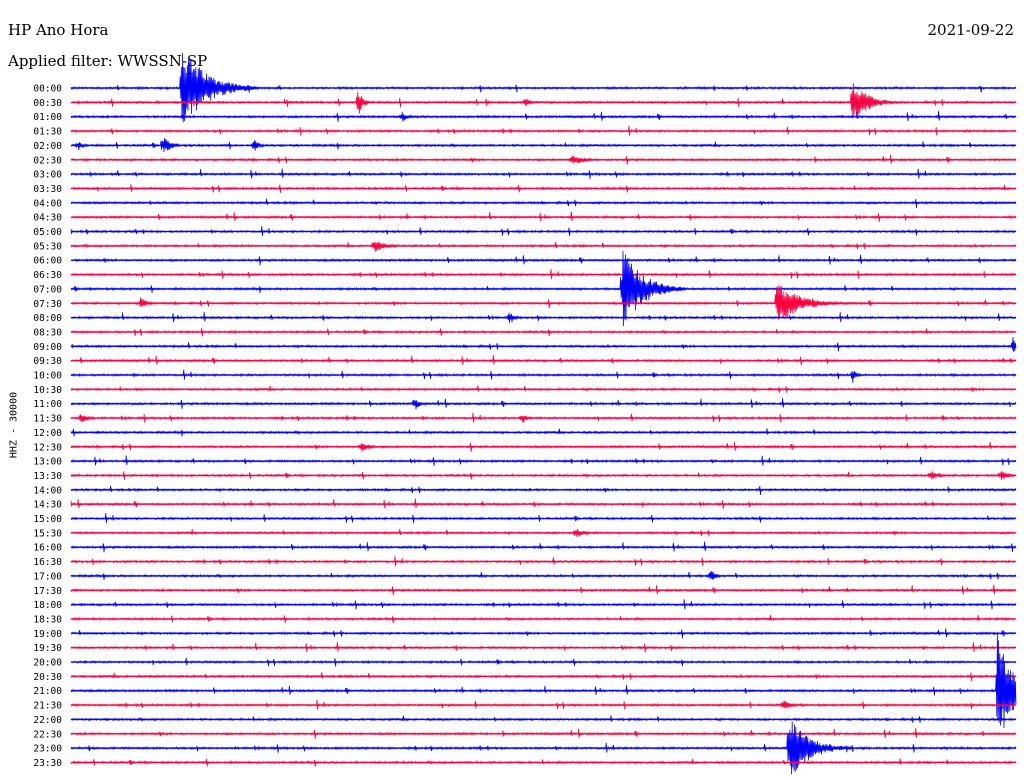  What do you see at coordinates (47, 677) in the screenshot?
I see `row-time-label: 20:30` at bounding box center [47, 677].